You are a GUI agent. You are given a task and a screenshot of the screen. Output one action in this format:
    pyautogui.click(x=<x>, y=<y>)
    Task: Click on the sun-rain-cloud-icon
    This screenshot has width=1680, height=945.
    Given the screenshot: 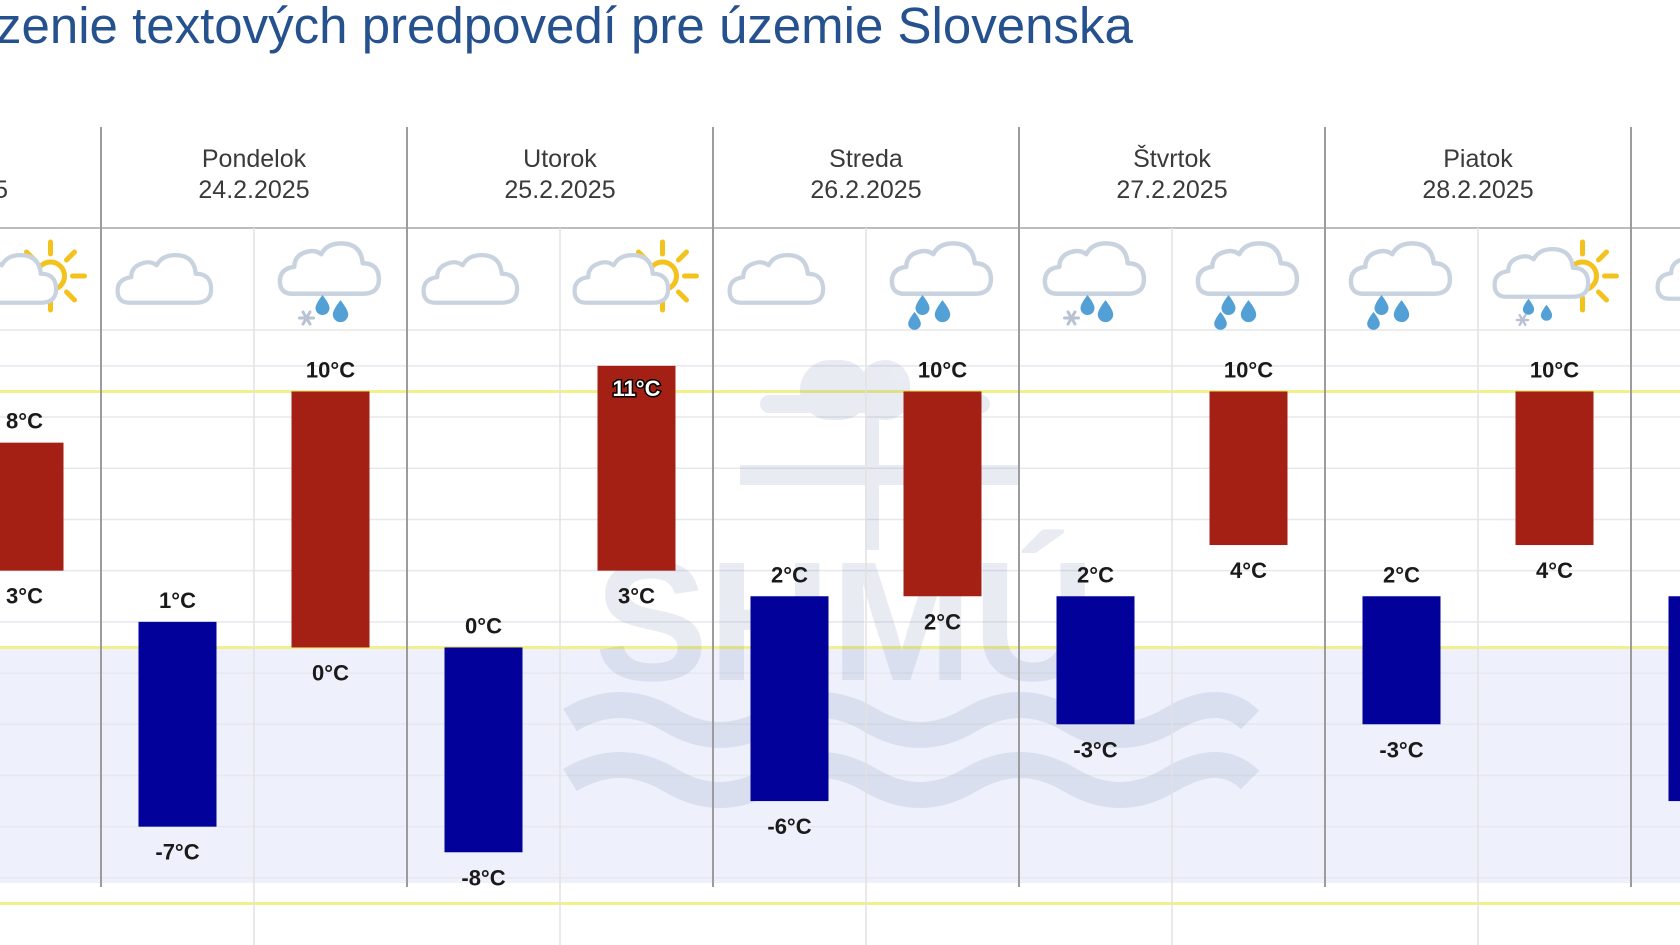 What is the action you would take?
    pyautogui.click(x=1556, y=284)
    